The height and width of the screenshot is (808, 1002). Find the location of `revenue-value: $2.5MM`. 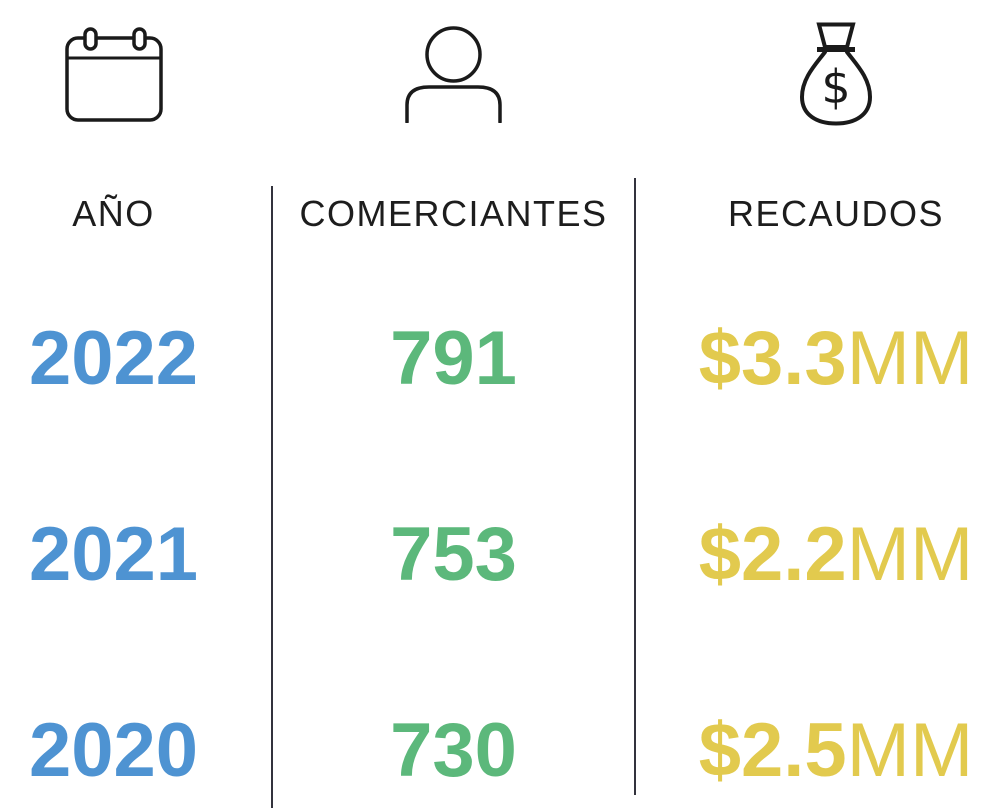

revenue-value: $2.5MM is located at coordinates (836, 750).